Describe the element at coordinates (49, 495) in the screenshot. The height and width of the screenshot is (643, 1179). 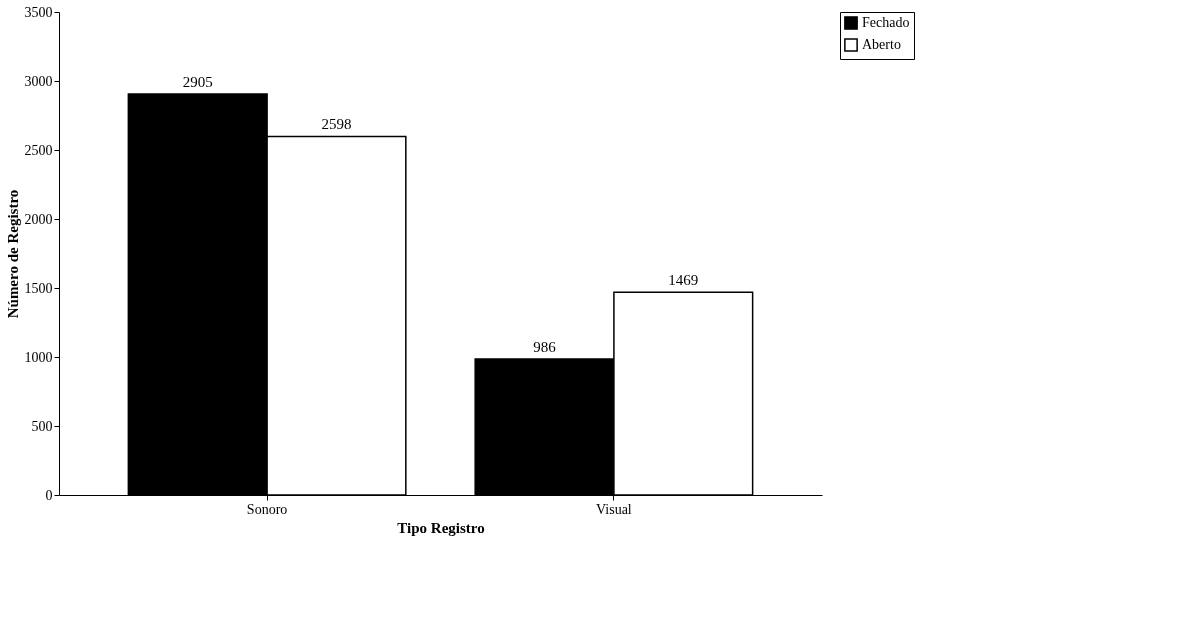
I see `y-tick-label: 0` at that location.